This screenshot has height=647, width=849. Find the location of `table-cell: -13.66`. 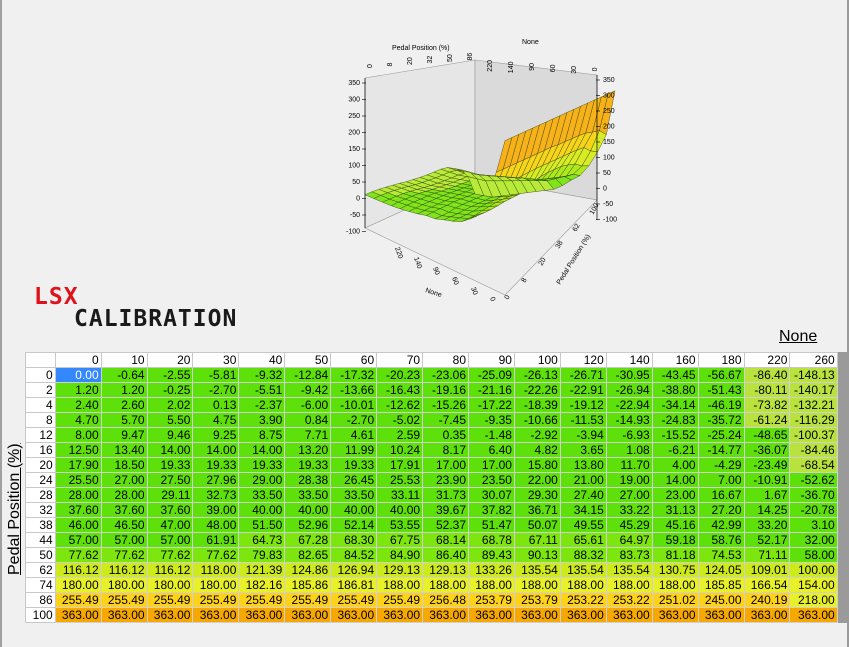

table-cell: -13.66 is located at coordinates (354, 390).